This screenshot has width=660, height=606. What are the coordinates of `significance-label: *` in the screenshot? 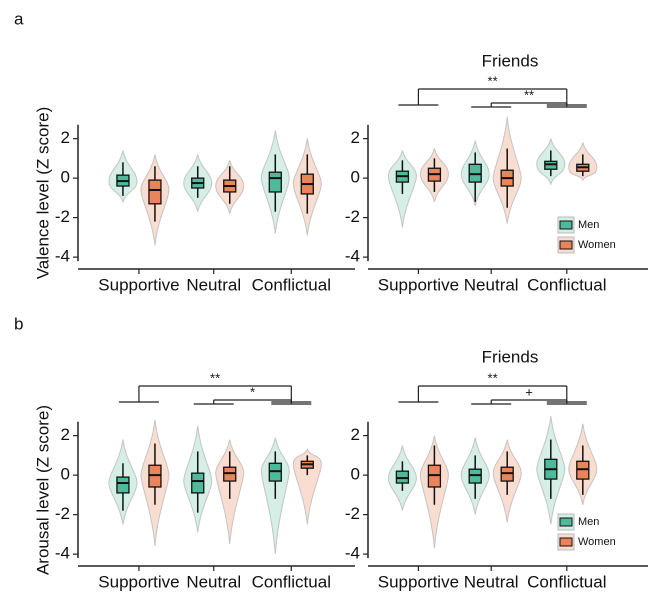 It's located at (252, 391).